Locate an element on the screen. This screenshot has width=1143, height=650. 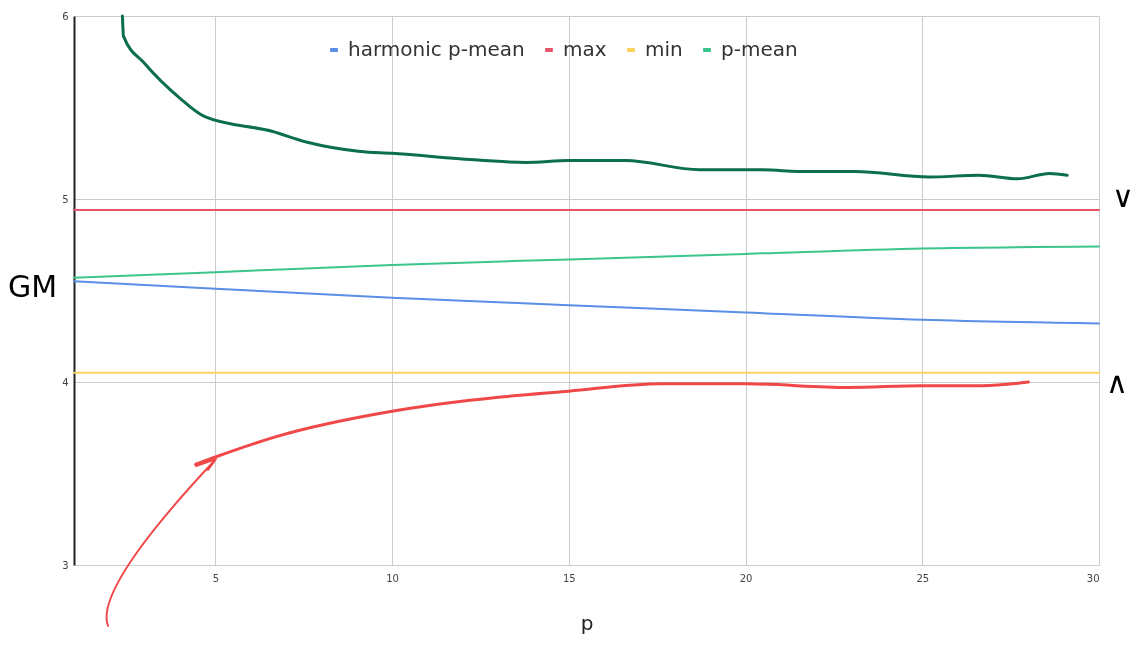
x-tick-label: 20 is located at coordinates (746, 578).